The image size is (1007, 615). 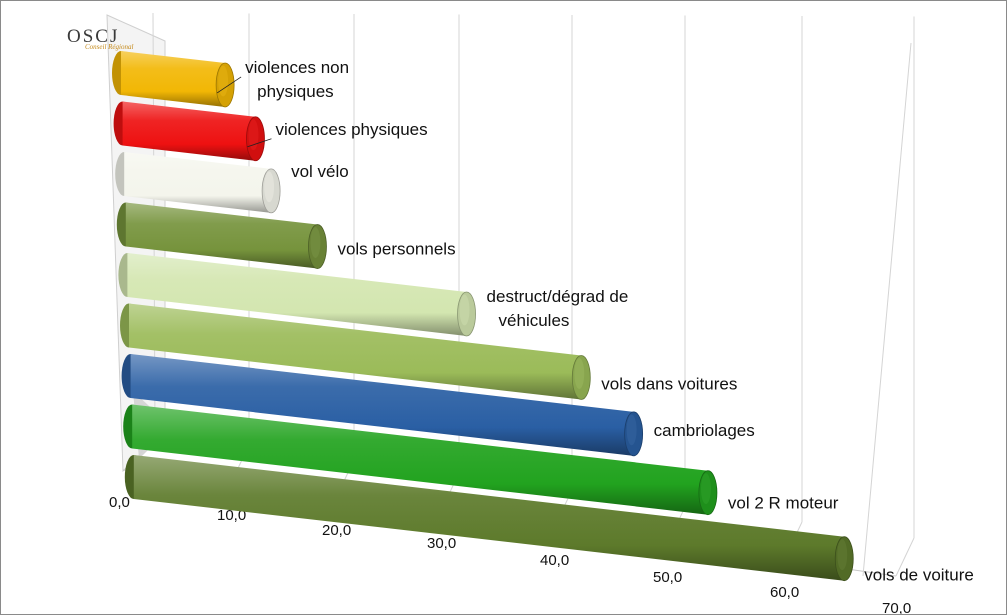 What do you see at coordinates (297, 79) in the screenshot?
I see `bar-label-0: violences non physiques` at bounding box center [297, 79].